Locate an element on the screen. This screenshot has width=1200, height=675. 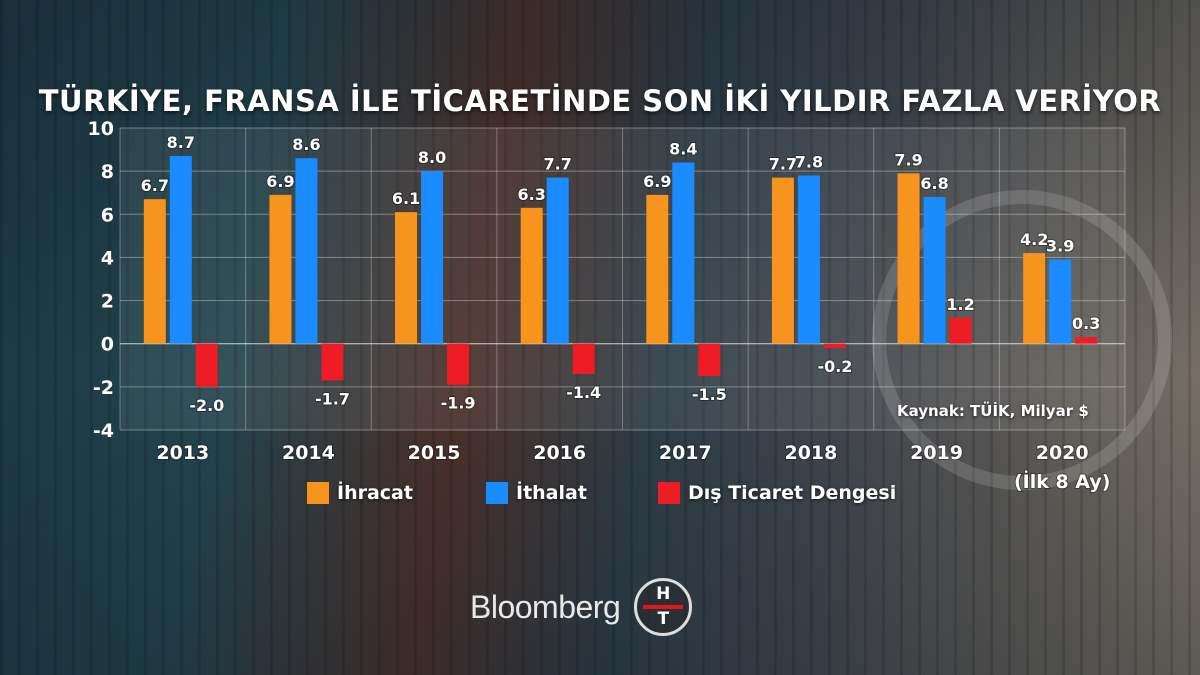
y-tick-label: -2 is located at coordinates (103, 388).